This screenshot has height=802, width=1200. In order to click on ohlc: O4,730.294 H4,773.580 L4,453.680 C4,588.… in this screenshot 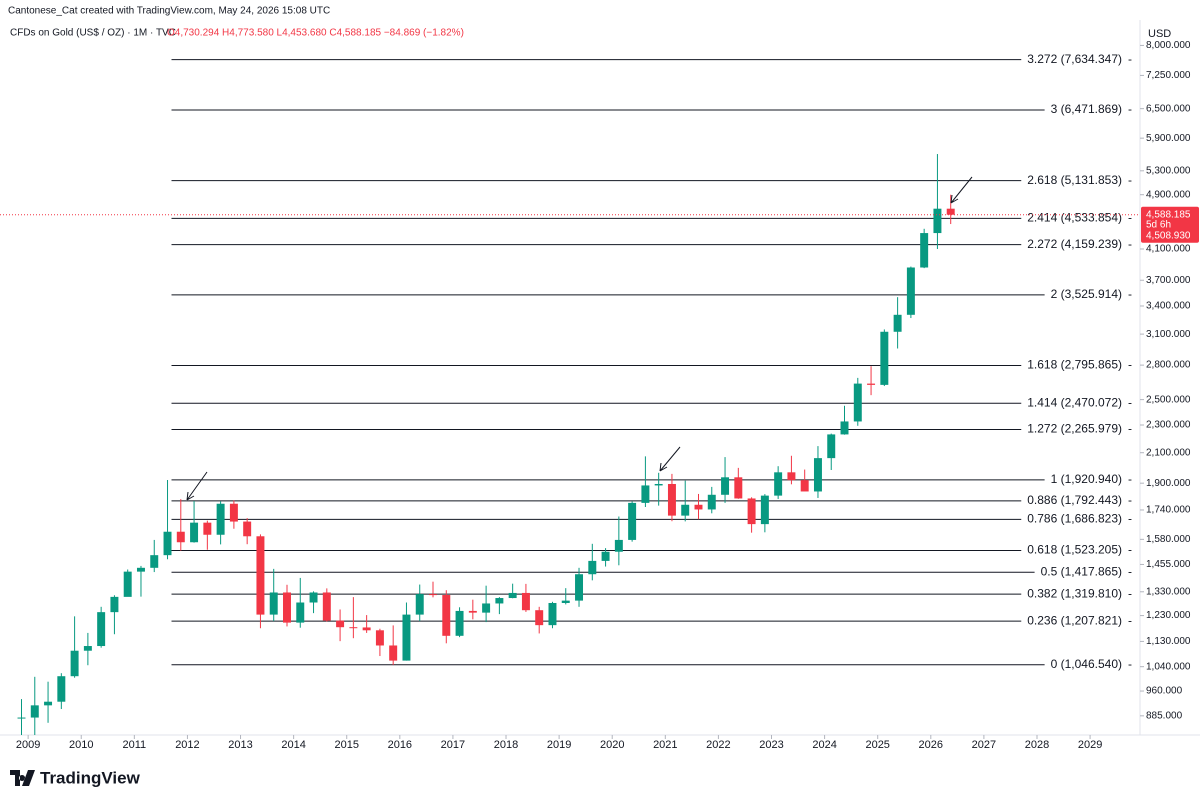, I will do `click(315, 33)`.